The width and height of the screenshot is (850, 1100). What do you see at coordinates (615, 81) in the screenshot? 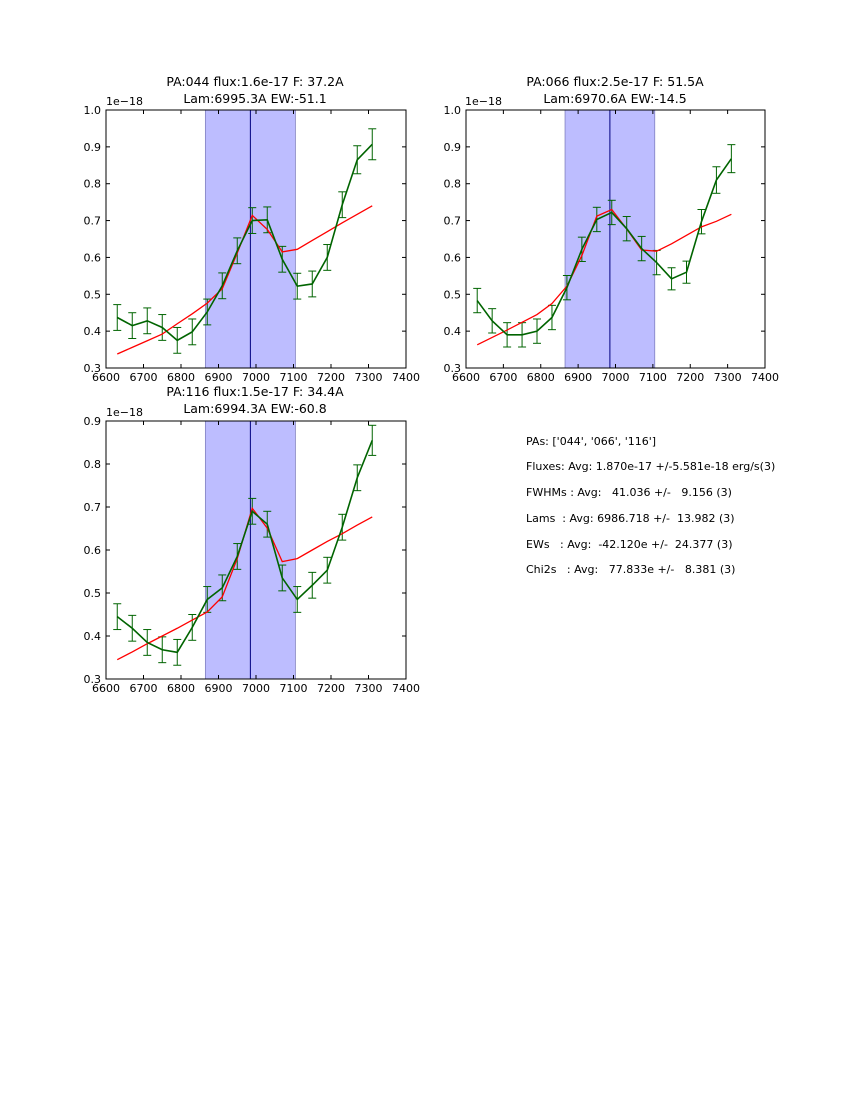
I see `panel-title-line1: PA:066 flux:2.5e-17 F: 51.5A` at bounding box center [615, 81].